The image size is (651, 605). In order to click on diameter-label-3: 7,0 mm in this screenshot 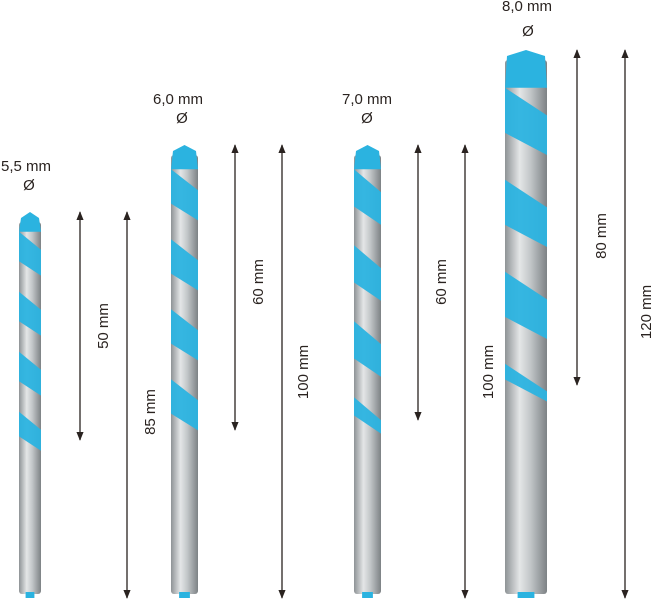, I will do `click(367, 99)`.